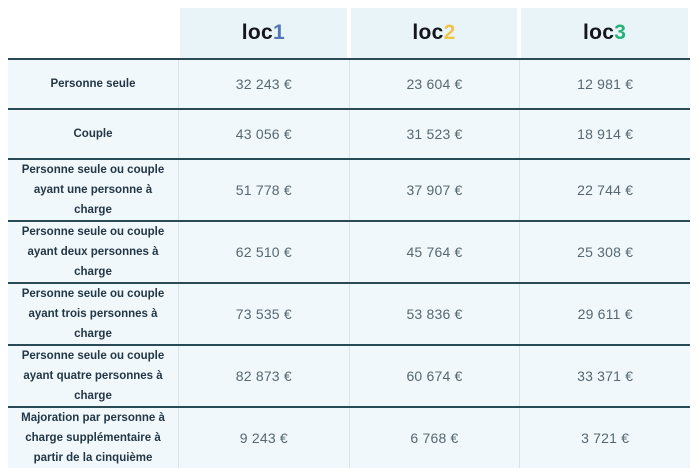 Image resolution: width=700 pixels, height=473 pixels. I want to click on value-cell: 12 981 €, so click(604, 84).